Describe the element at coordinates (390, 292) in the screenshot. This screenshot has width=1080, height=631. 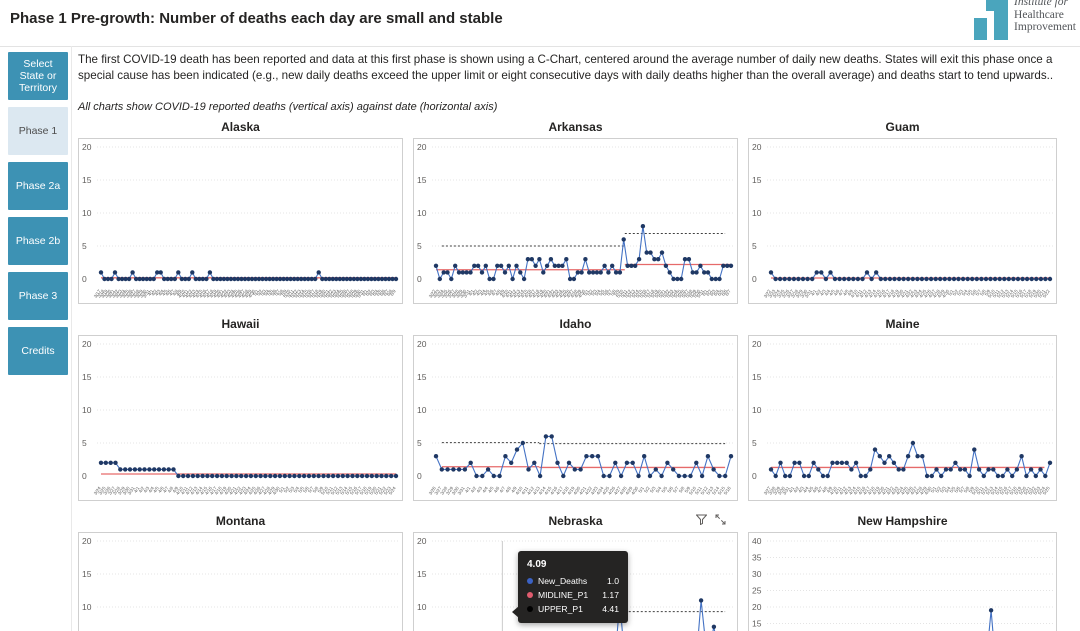
I see `svg-text: 6/8` at that location.